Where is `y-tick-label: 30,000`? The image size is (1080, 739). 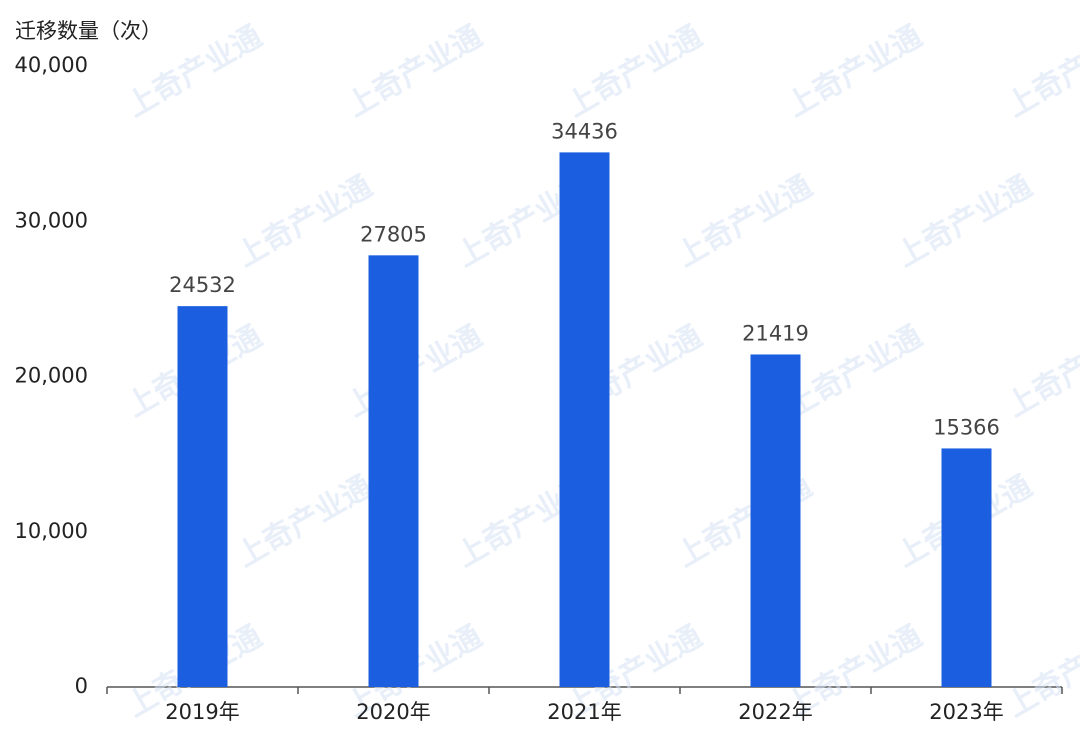 y-tick-label: 30,000 is located at coordinates (51, 220).